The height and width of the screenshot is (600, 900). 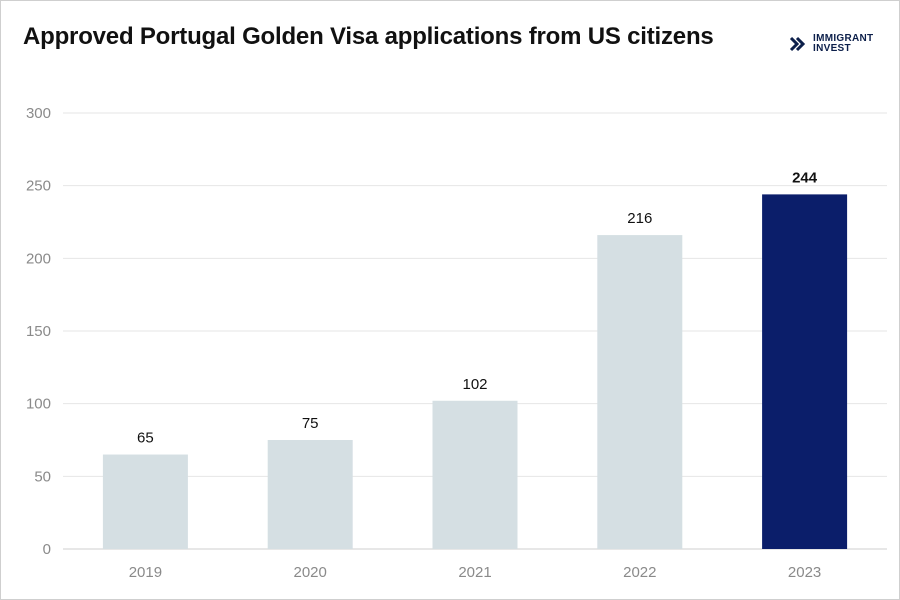 What do you see at coordinates (474, 384) in the screenshot?
I see `bar-value-label: 102` at bounding box center [474, 384].